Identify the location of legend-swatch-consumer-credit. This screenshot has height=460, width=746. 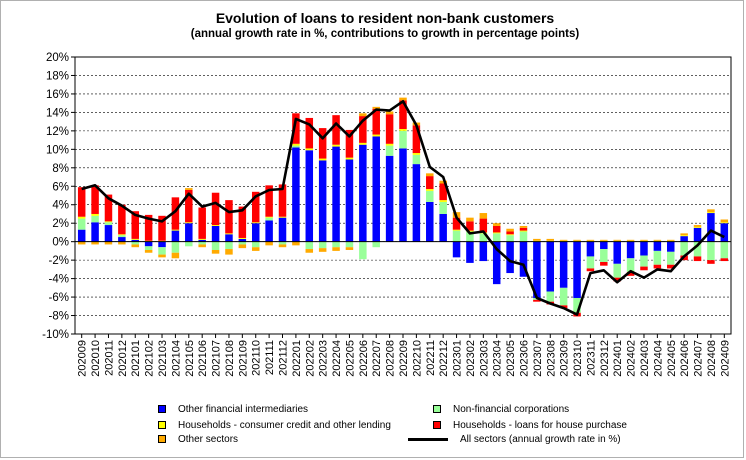
(162, 425).